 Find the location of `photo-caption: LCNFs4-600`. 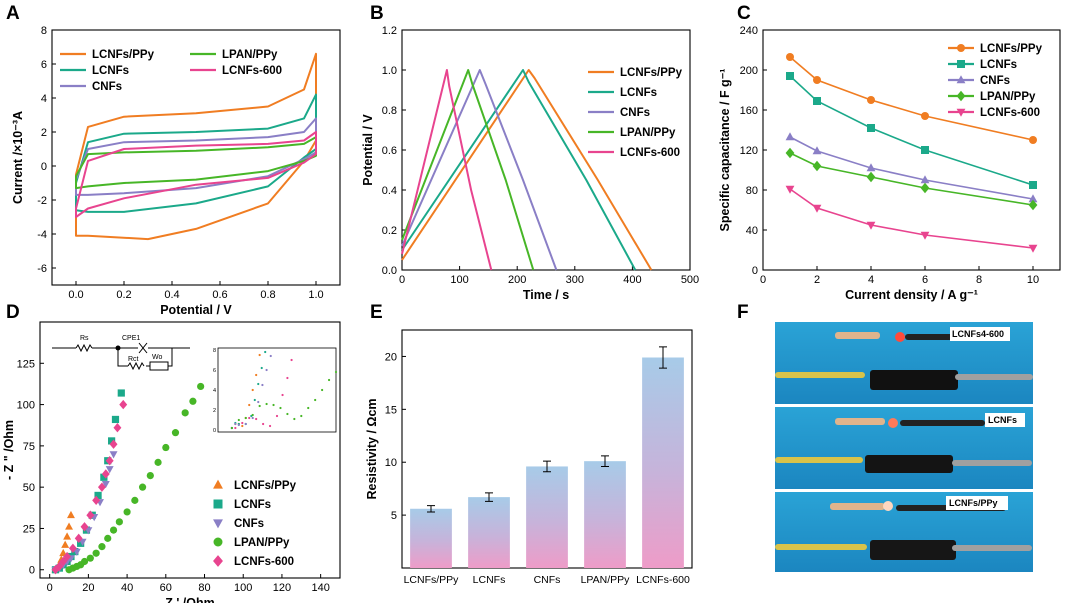

photo-caption: LCNFs4-600 is located at coordinates (978, 334).